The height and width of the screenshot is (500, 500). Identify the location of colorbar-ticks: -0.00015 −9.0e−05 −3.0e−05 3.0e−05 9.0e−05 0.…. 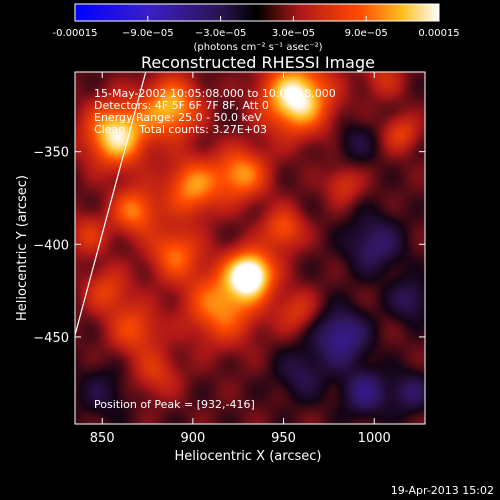
(256, 27).